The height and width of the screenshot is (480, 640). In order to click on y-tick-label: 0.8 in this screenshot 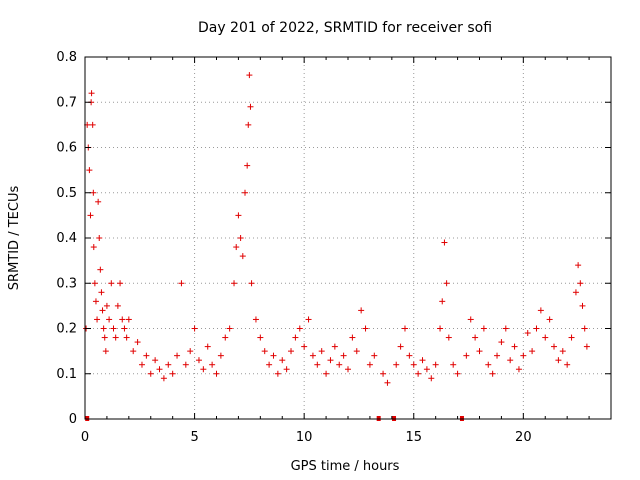, I will do `click(66, 57)`.